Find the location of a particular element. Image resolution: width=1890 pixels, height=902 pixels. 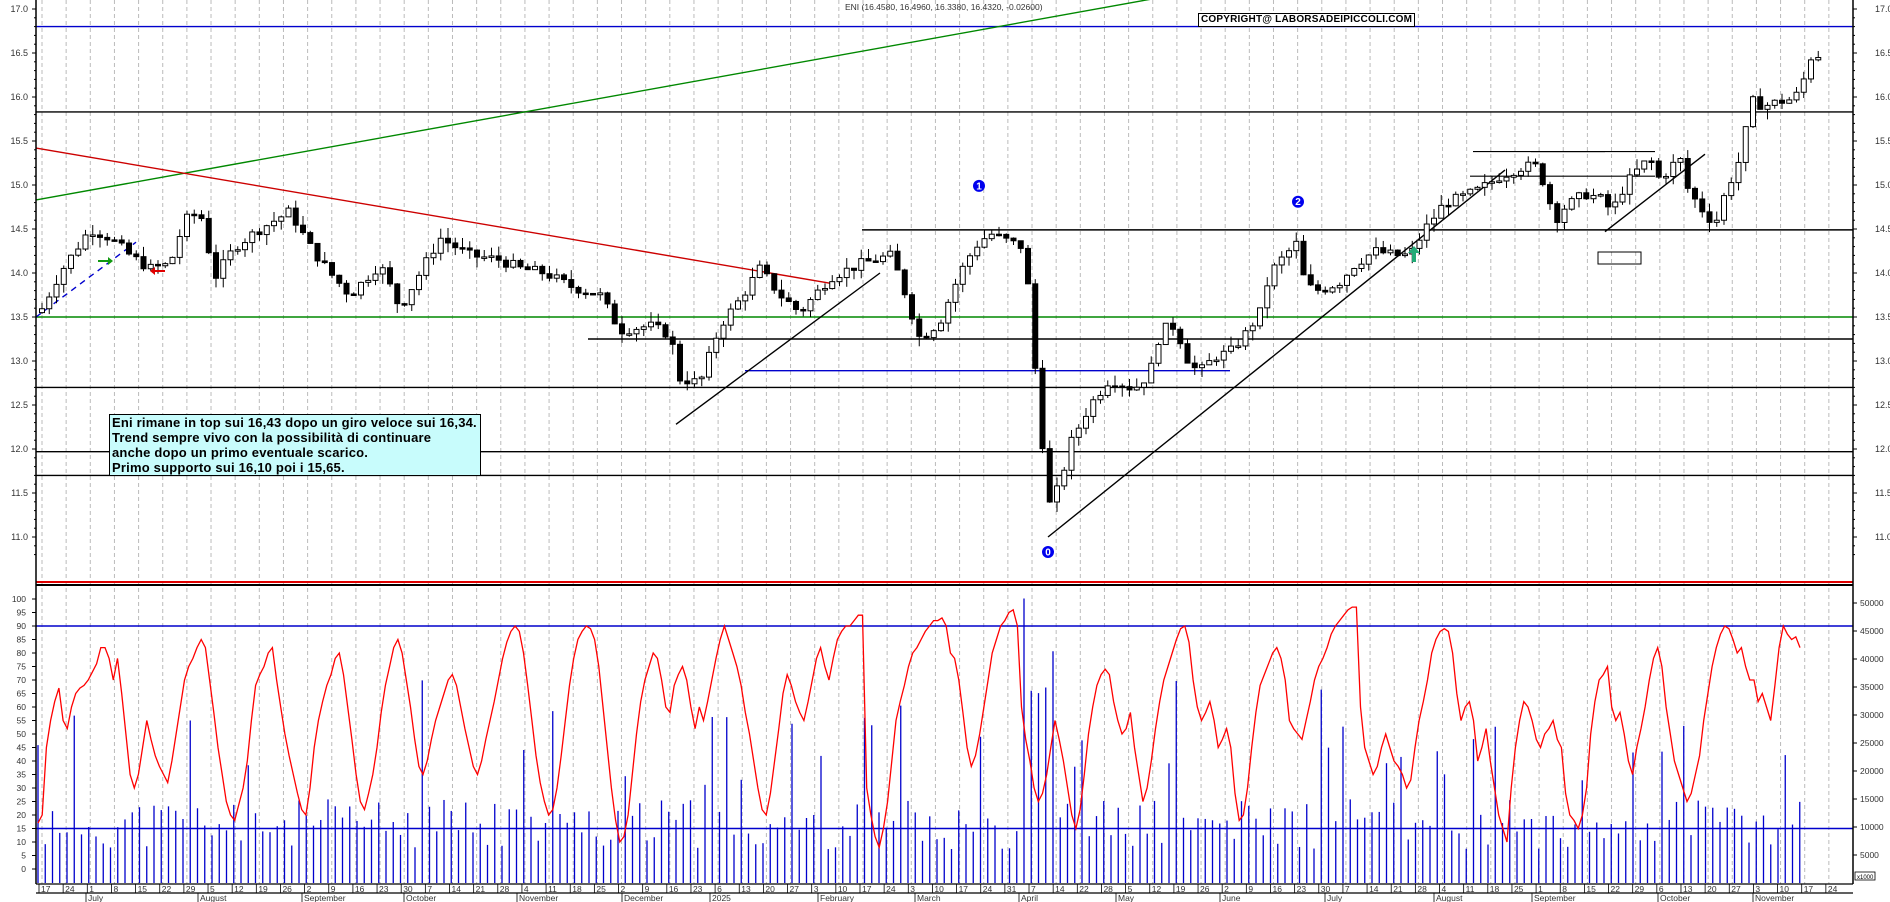

svg-text: 40 is located at coordinates (22, 761).